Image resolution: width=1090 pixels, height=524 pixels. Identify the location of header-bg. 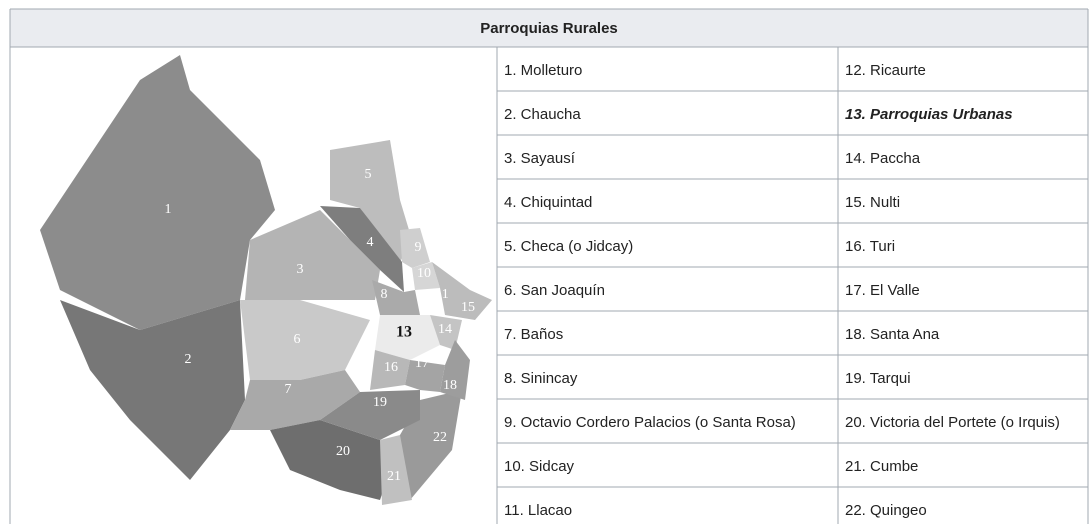
(549, 28).